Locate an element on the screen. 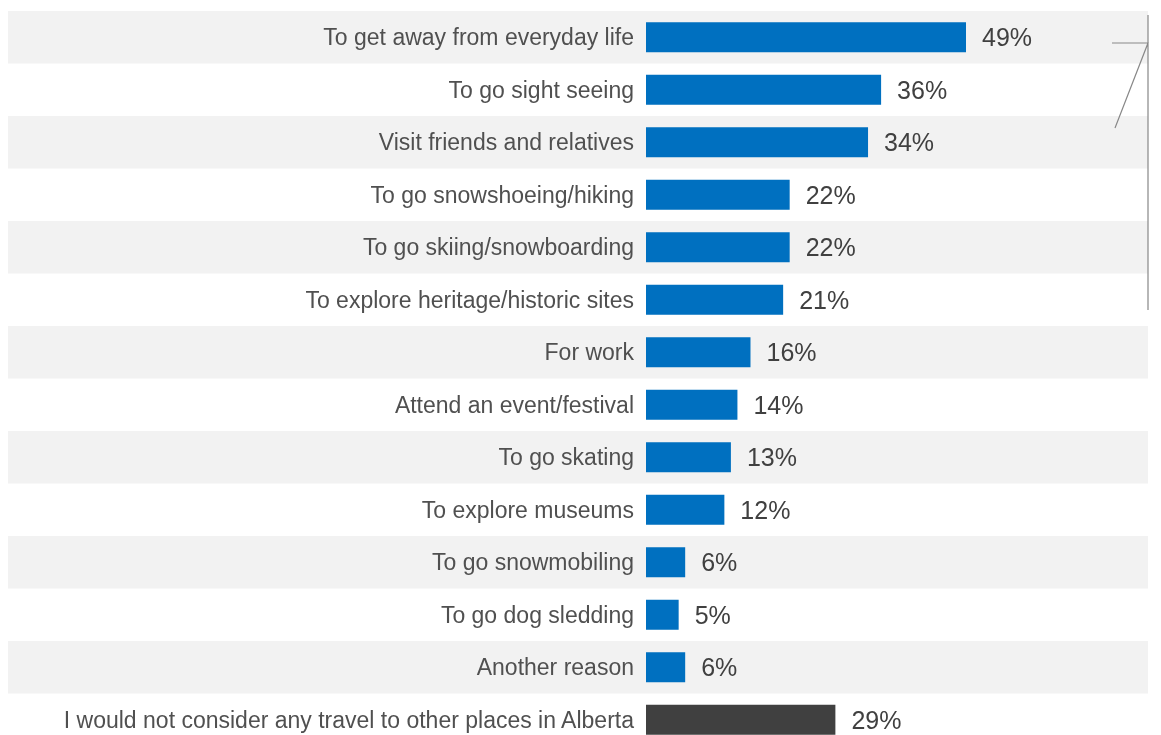  data-label: 14% is located at coordinates (778, 404).